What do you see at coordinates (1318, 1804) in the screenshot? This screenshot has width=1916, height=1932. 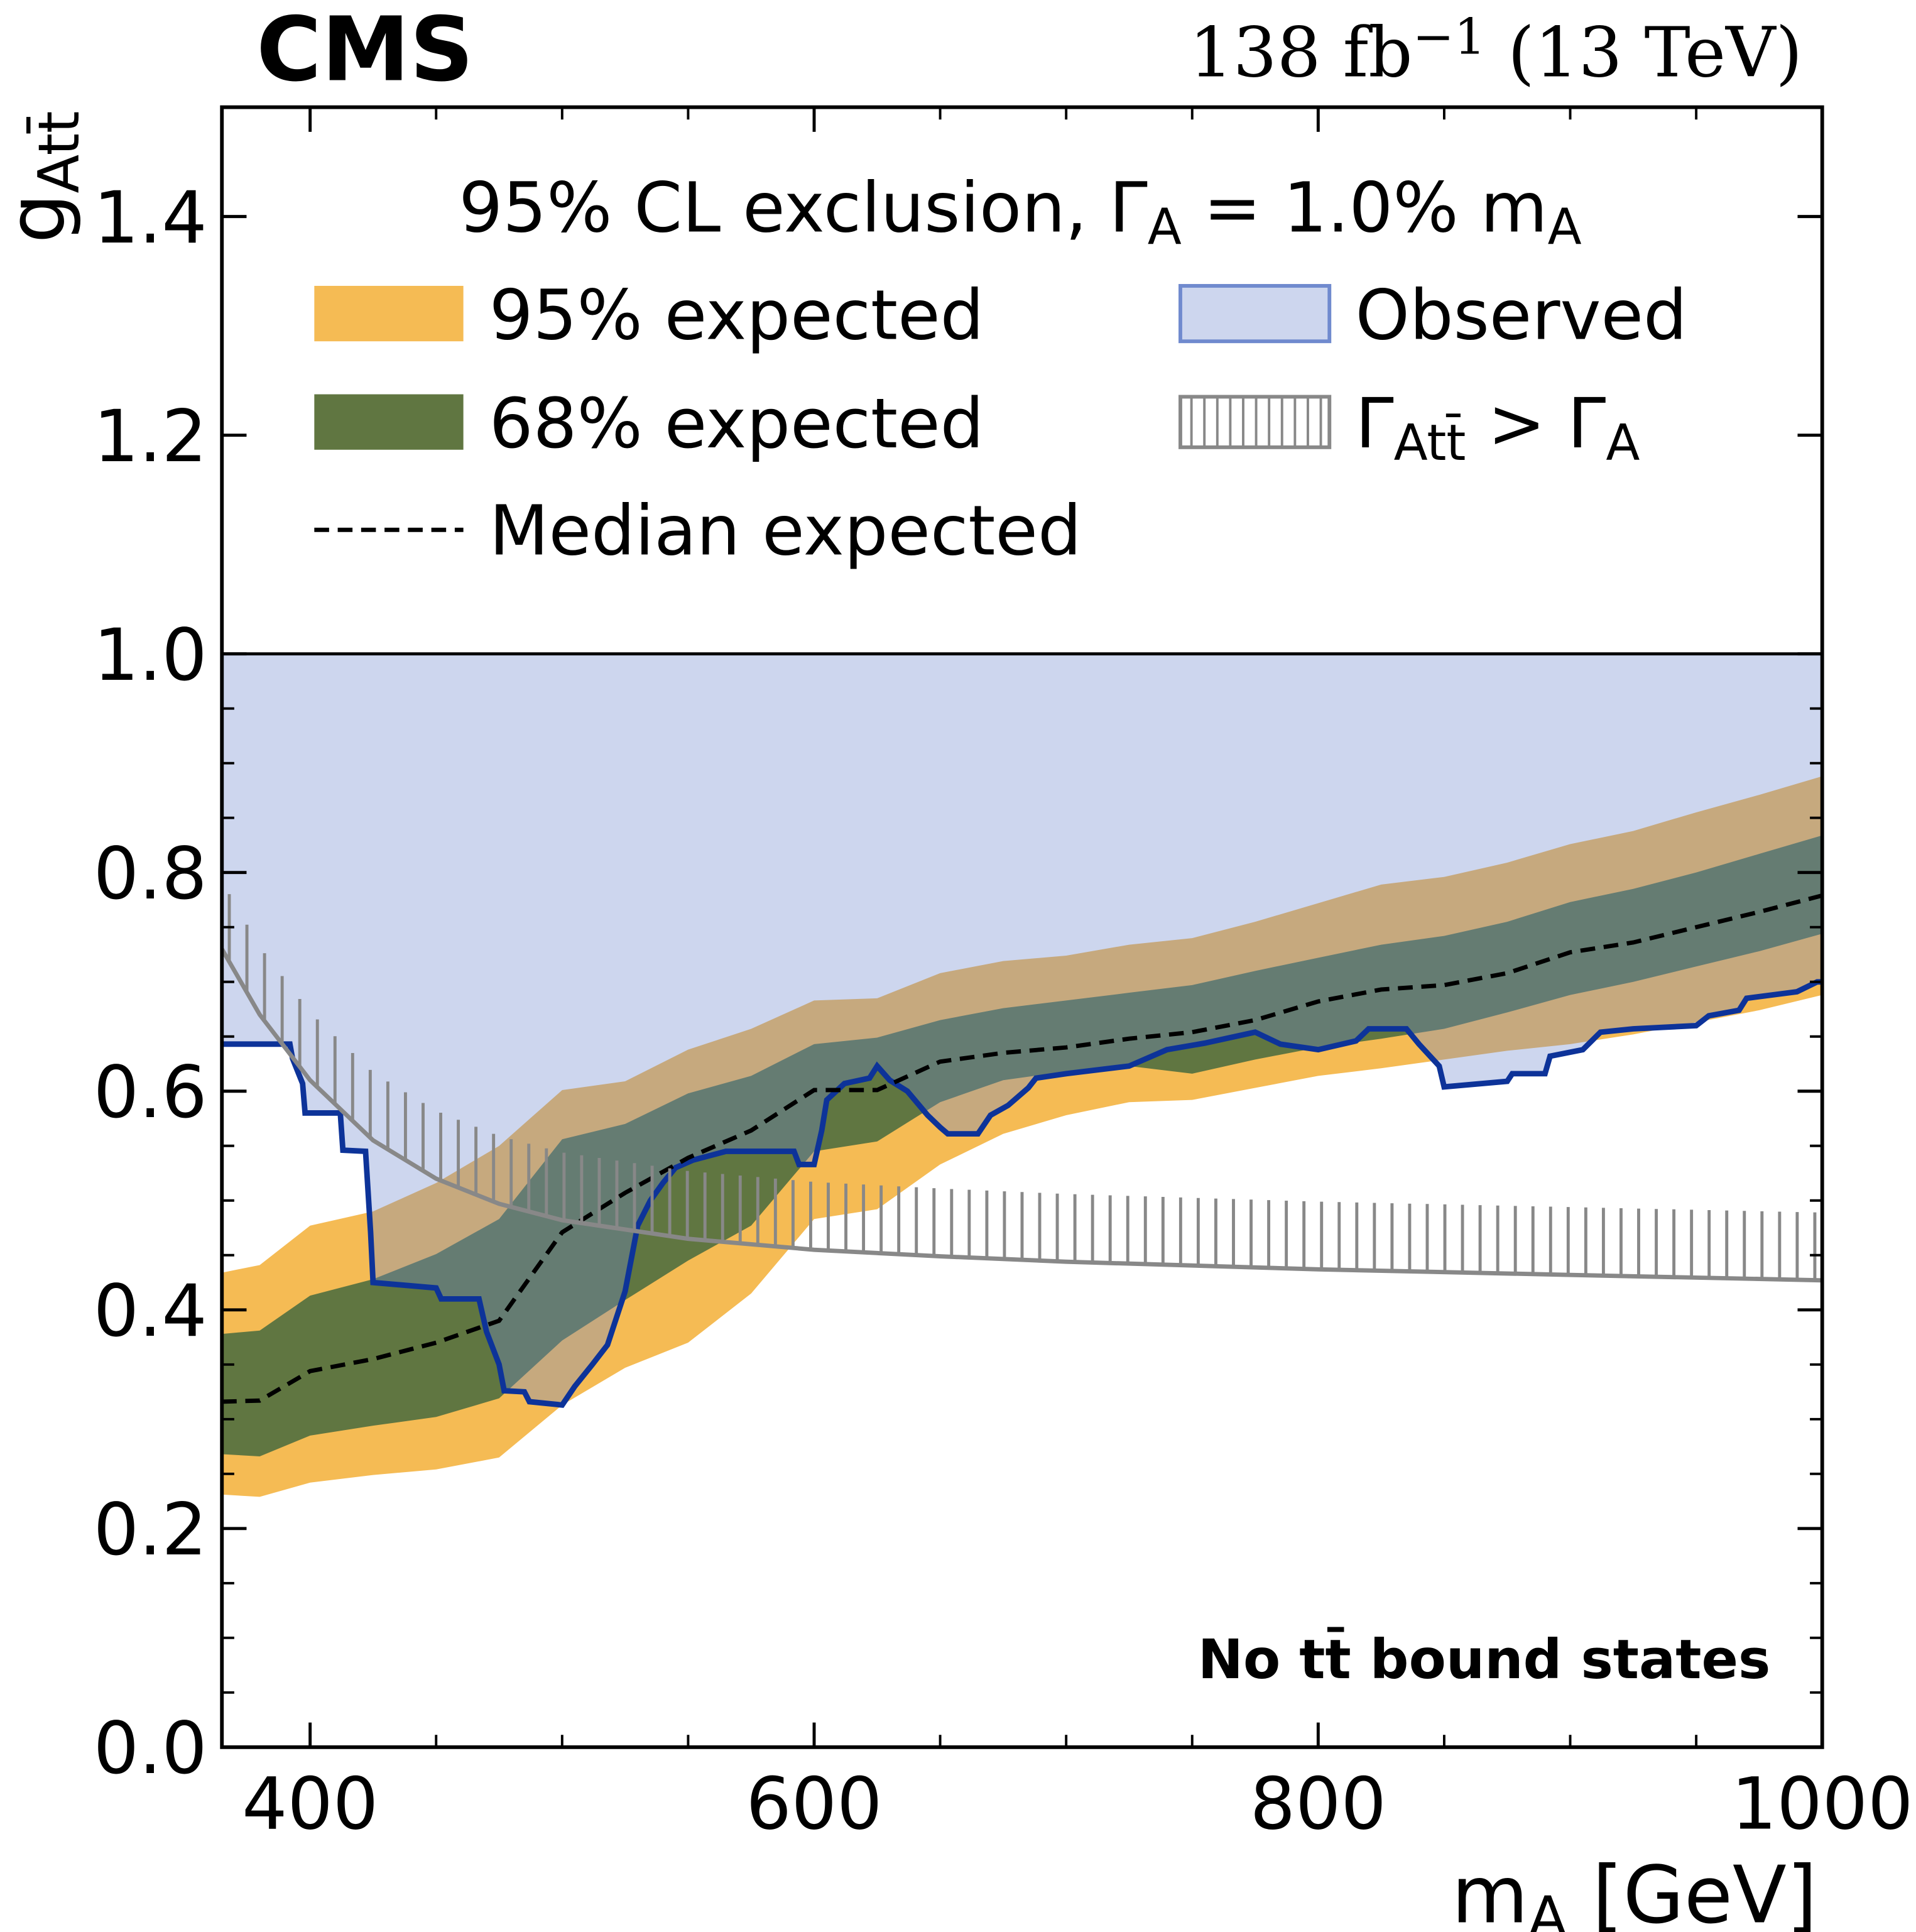 I see `x-tick-label: 800` at bounding box center [1318, 1804].